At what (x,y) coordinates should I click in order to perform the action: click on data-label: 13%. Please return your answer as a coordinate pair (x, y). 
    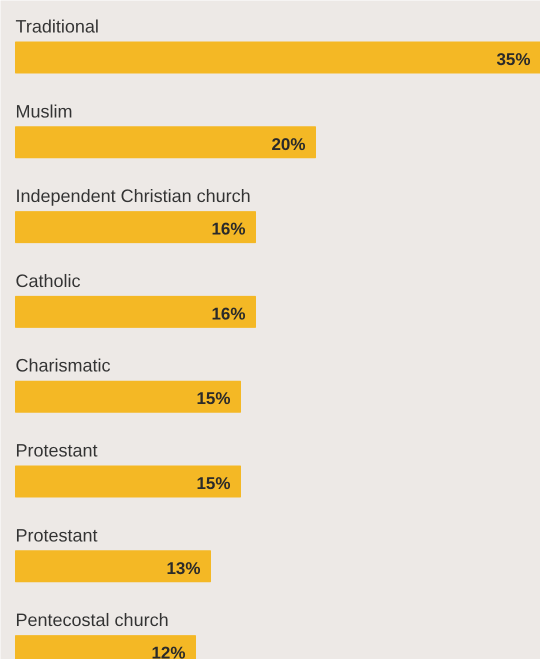
    Looking at the image, I should click on (183, 568).